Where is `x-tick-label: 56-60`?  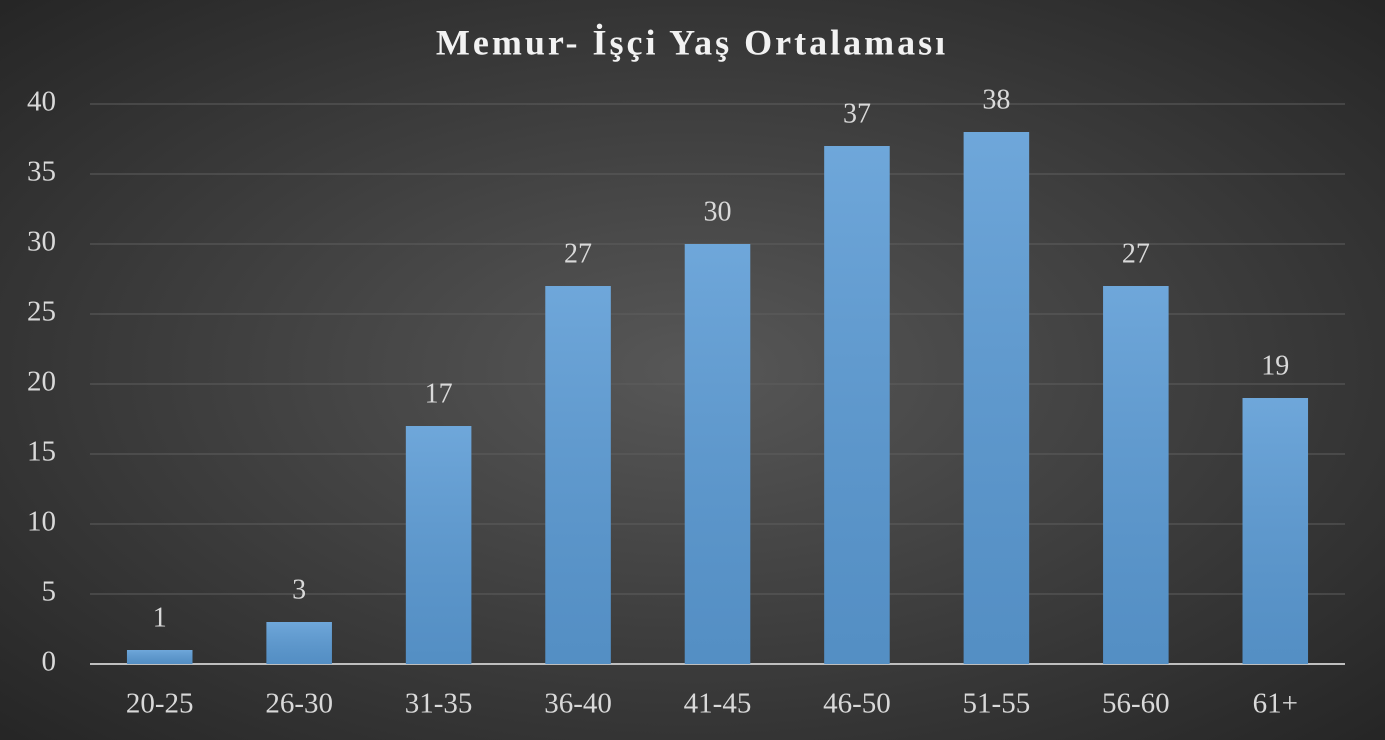
x-tick-label: 56-60 is located at coordinates (1136, 704).